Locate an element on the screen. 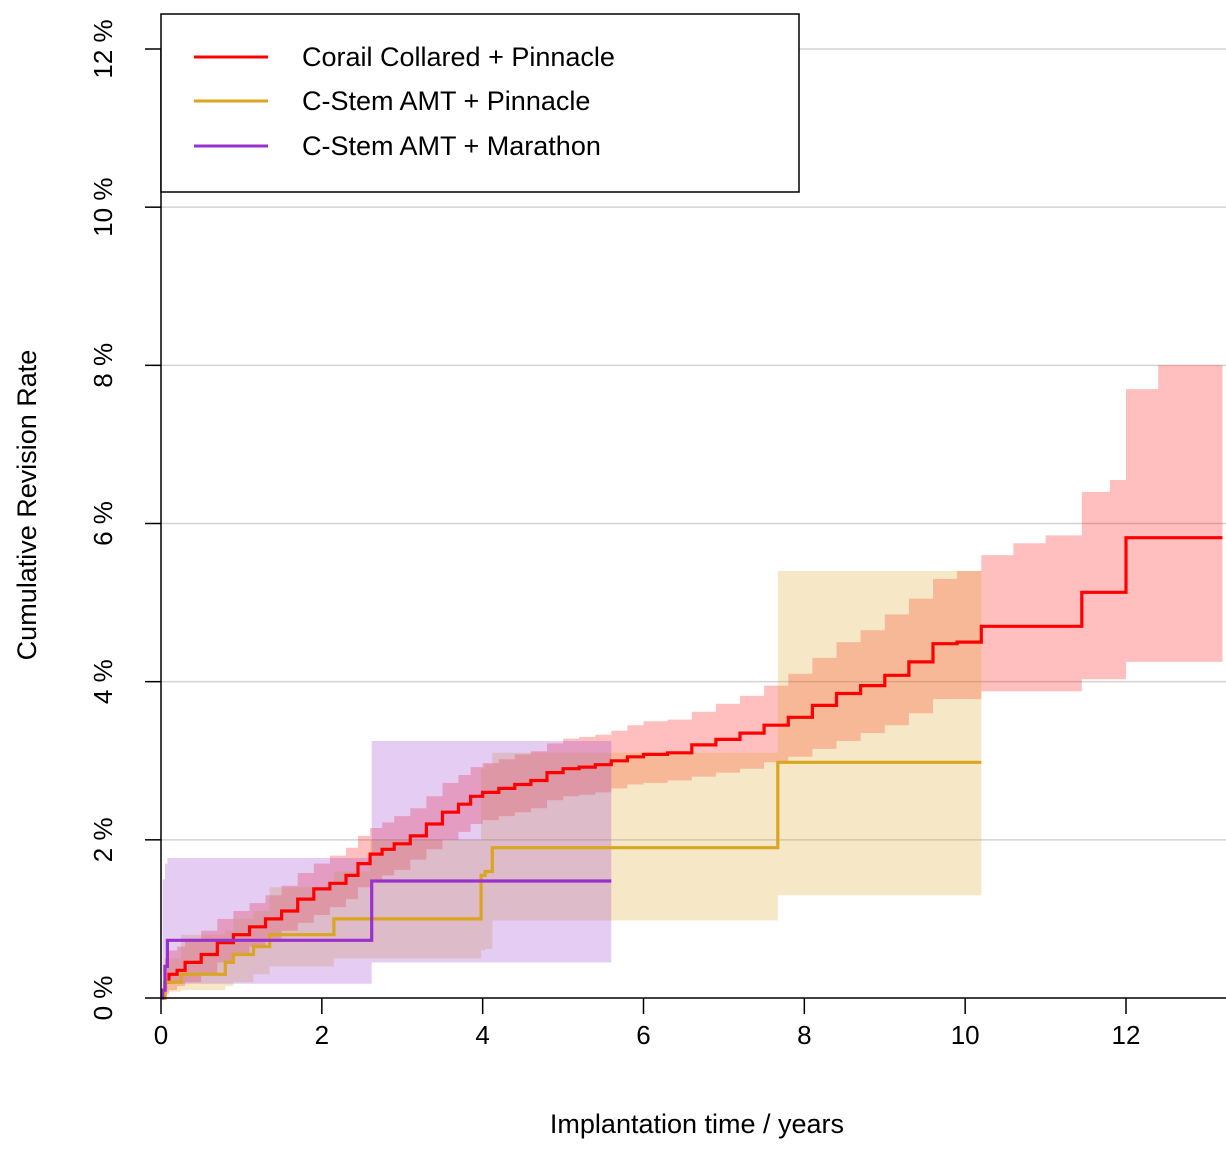 The width and height of the screenshot is (1226, 1152). y-tick-label-8: 8 % is located at coordinates (103, 365).